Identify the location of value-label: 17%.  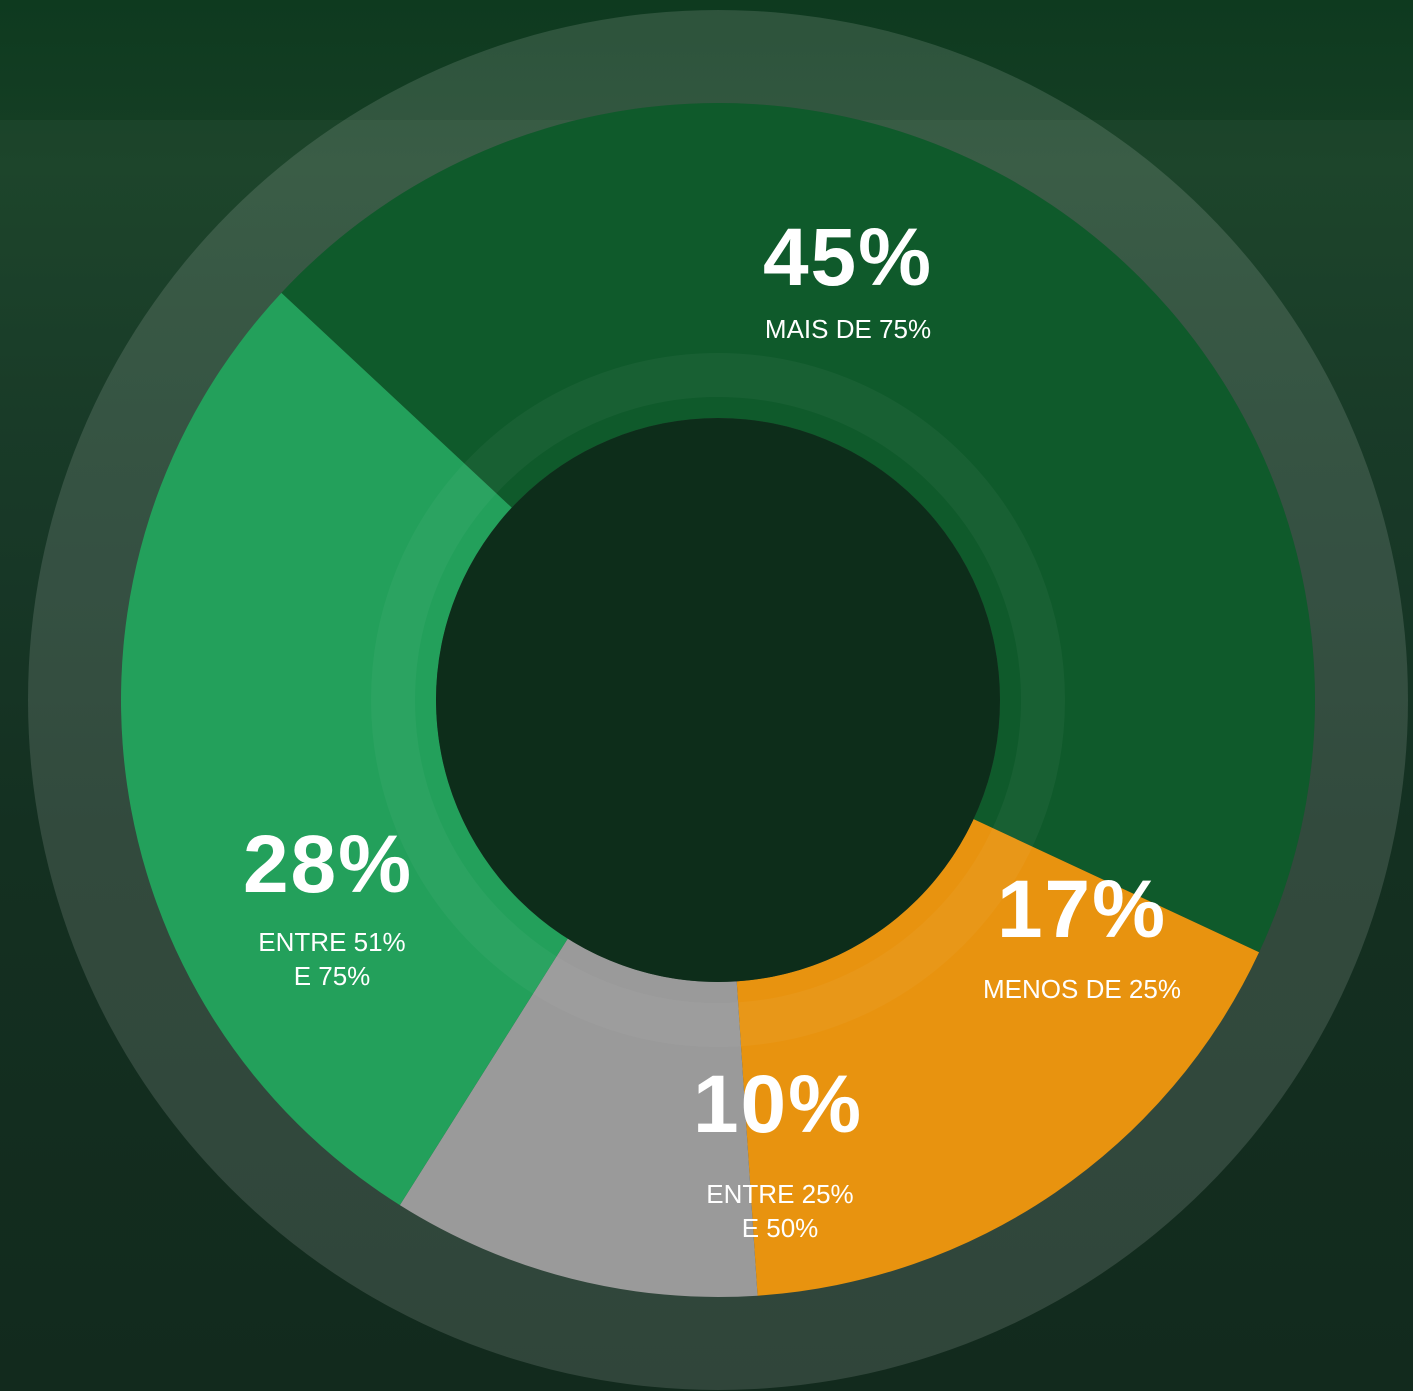
(1082, 909).